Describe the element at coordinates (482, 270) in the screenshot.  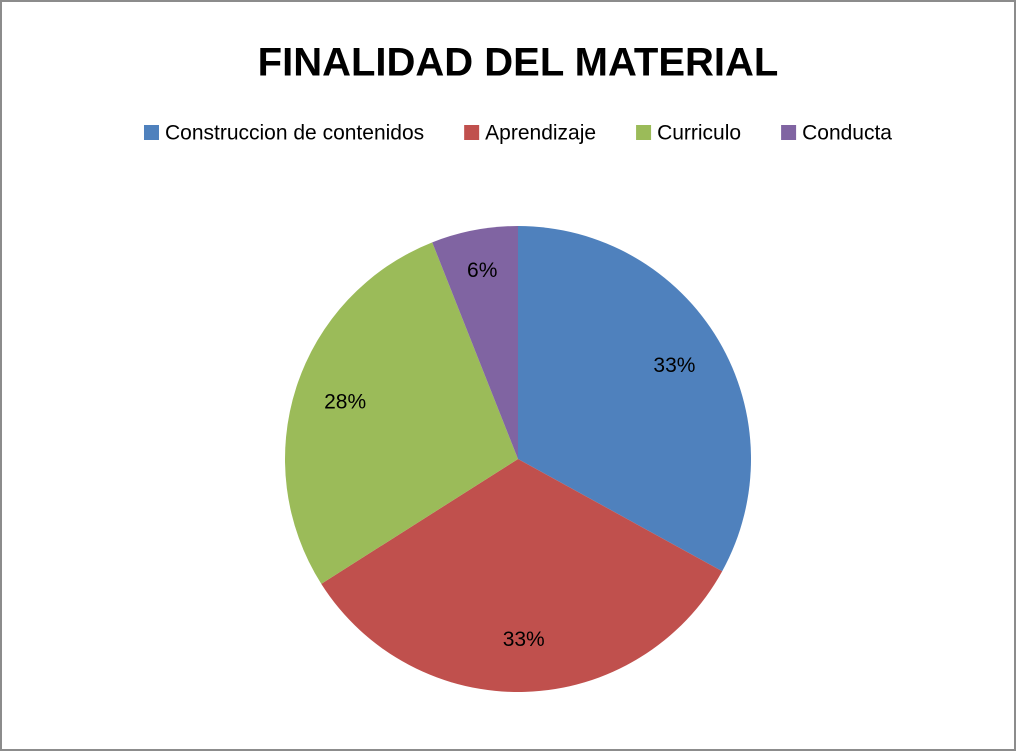
I see `data-label: 6%` at that location.